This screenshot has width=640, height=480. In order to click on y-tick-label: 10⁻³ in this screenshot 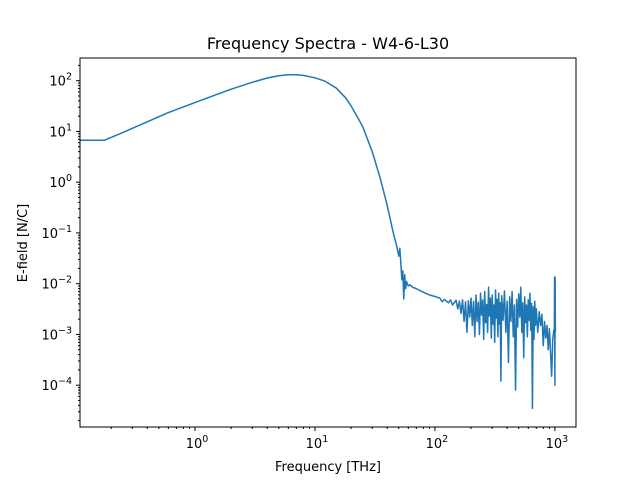, I will do `click(56, 334)`.